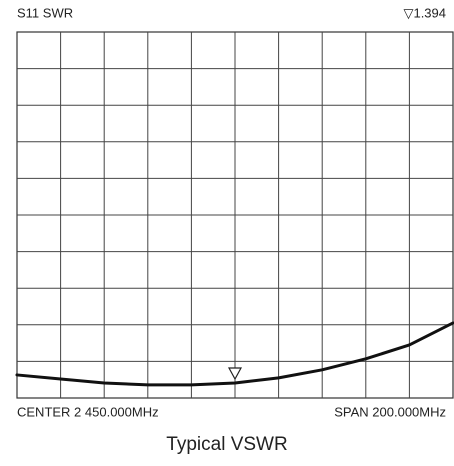 The image size is (454, 466). Describe the element at coordinates (88, 411) in the screenshot. I see `center-label: CENTER 2 450.000MHz` at that location.